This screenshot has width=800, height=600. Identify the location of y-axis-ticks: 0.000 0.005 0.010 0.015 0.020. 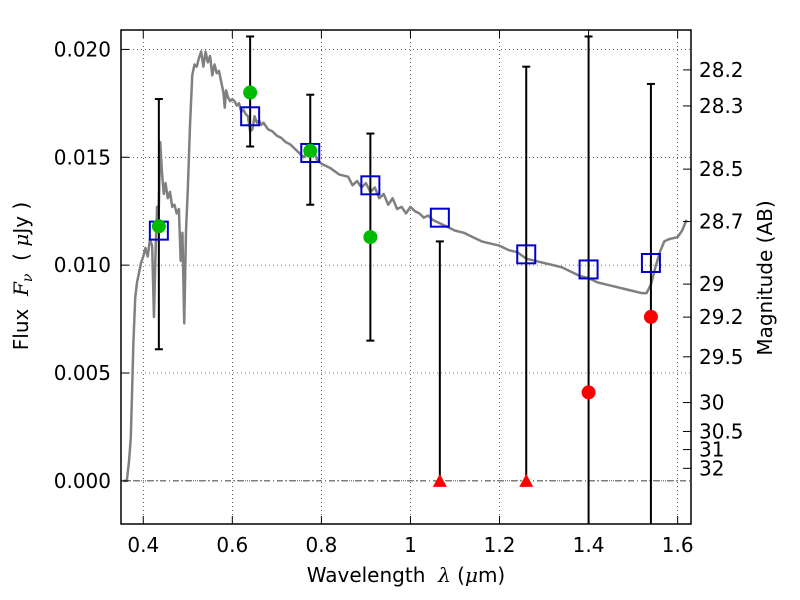
(91, 265).